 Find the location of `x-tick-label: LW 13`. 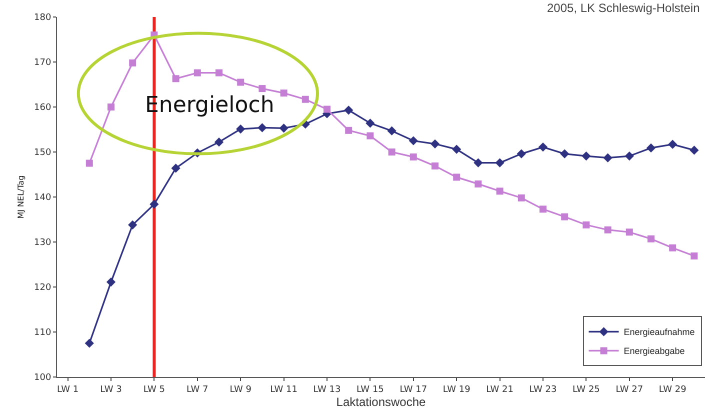

x-tick-label: LW 13 is located at coordinates (327, 389).